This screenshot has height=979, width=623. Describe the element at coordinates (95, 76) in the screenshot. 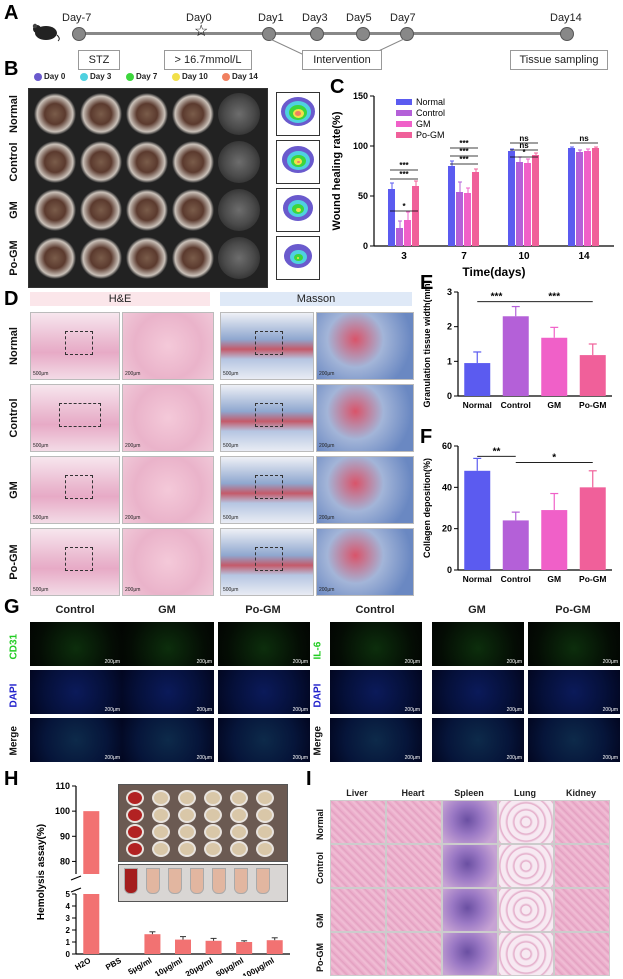

I see `legend-item: Day 3` at that location.